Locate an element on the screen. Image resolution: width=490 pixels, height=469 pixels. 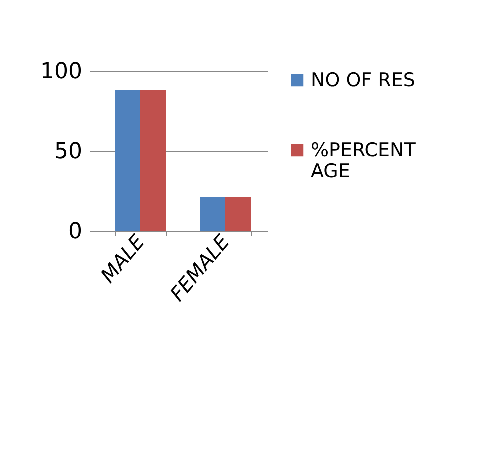
legend-label: %PERCENT AGE is located at coordinates (363, 161).